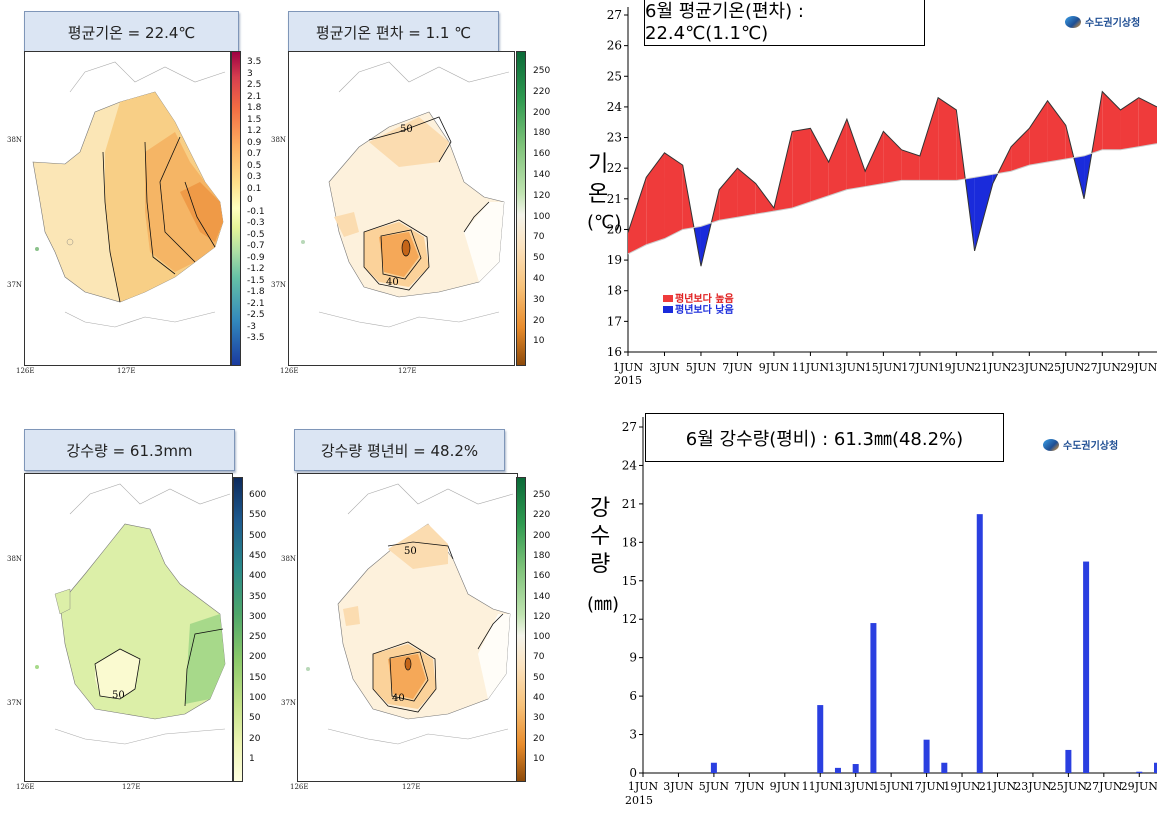 The width and height of the screenshot is (1157, 813). Describe the element at coordinates (238, 629) in the screenshot. I see `colorbar-precip` at that location.